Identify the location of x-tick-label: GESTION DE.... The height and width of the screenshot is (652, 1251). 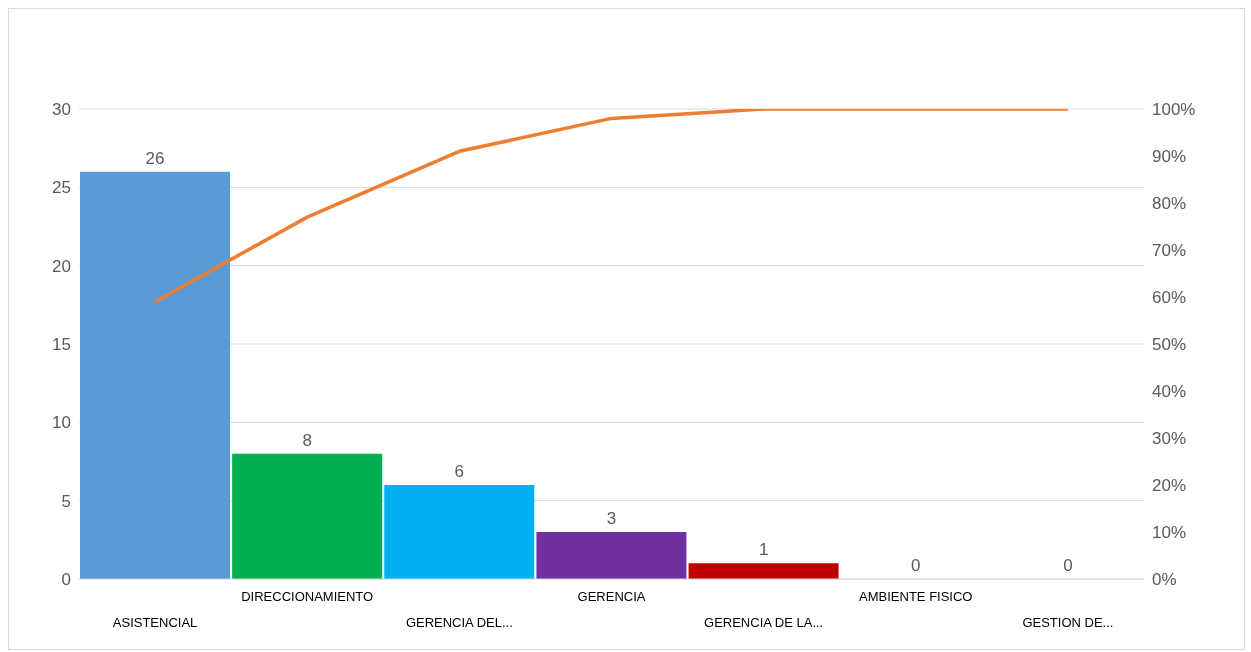
(1068, 622).